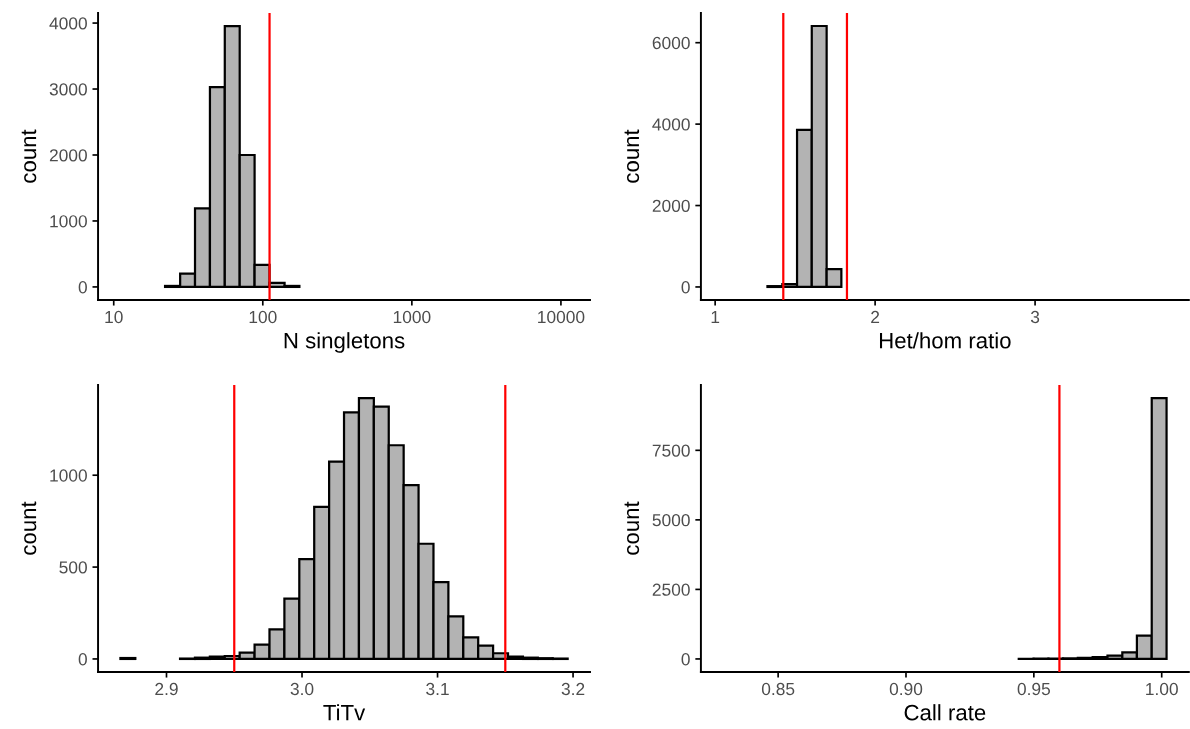  I want to click on y-tick-label: 500, so click(73, 567).